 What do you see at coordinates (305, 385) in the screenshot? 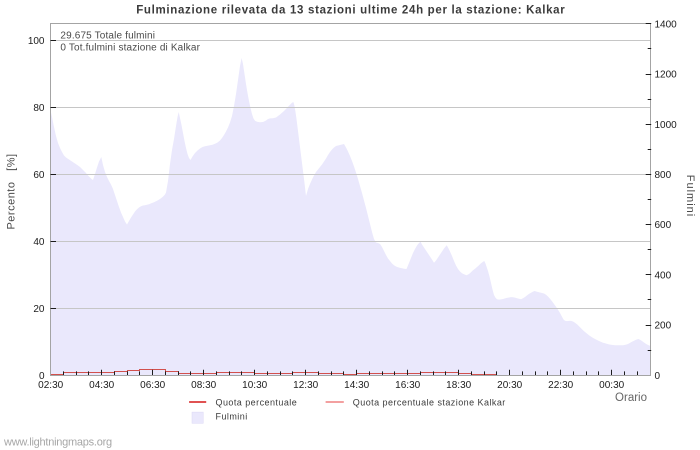
I see `svg-text: 12:30` at bounding box center [305, 385].